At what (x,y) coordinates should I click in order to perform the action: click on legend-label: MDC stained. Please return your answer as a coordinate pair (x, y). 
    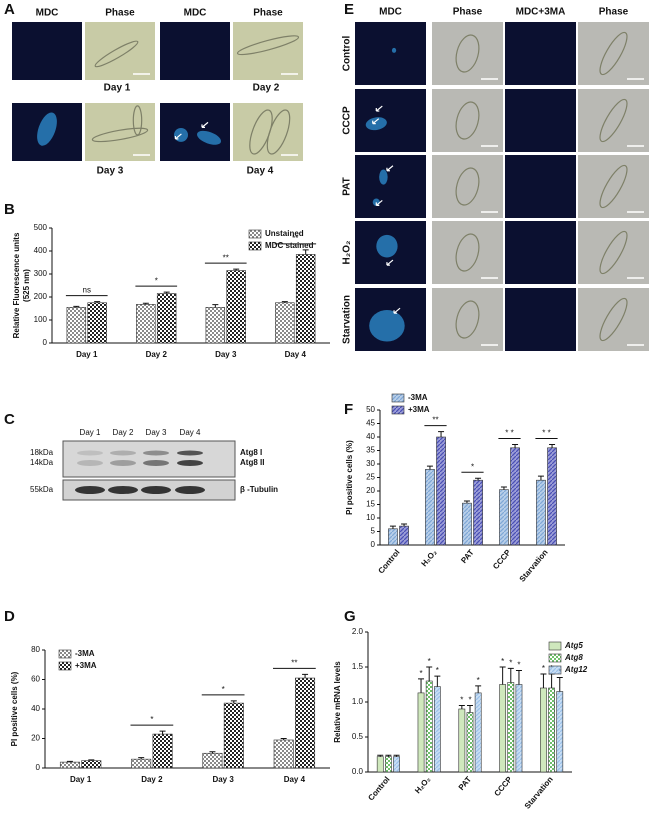
    Looking at the image, I should click on (289, 245).